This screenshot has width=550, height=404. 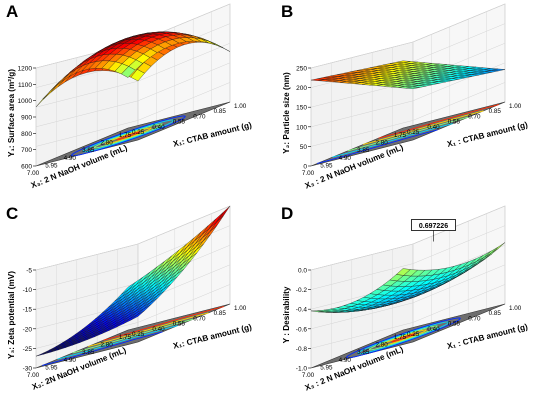 What do you see at coordinates (301, 108) in the screenshot?
I see `z-tick-label: 150` at bounding box center [301, 108].